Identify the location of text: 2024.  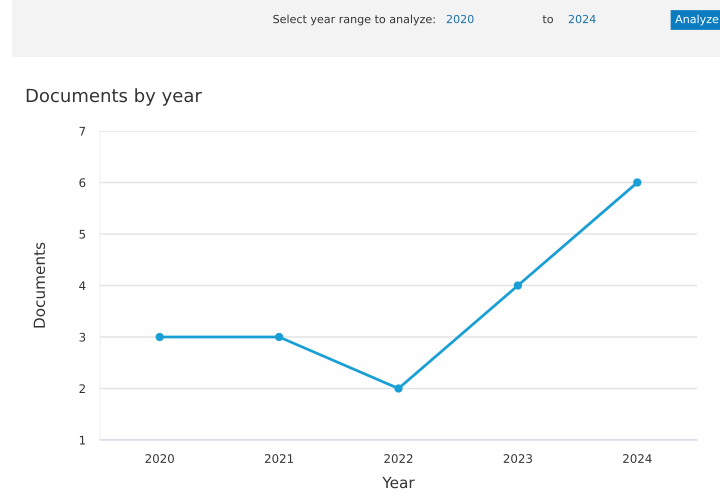
(582, 19).